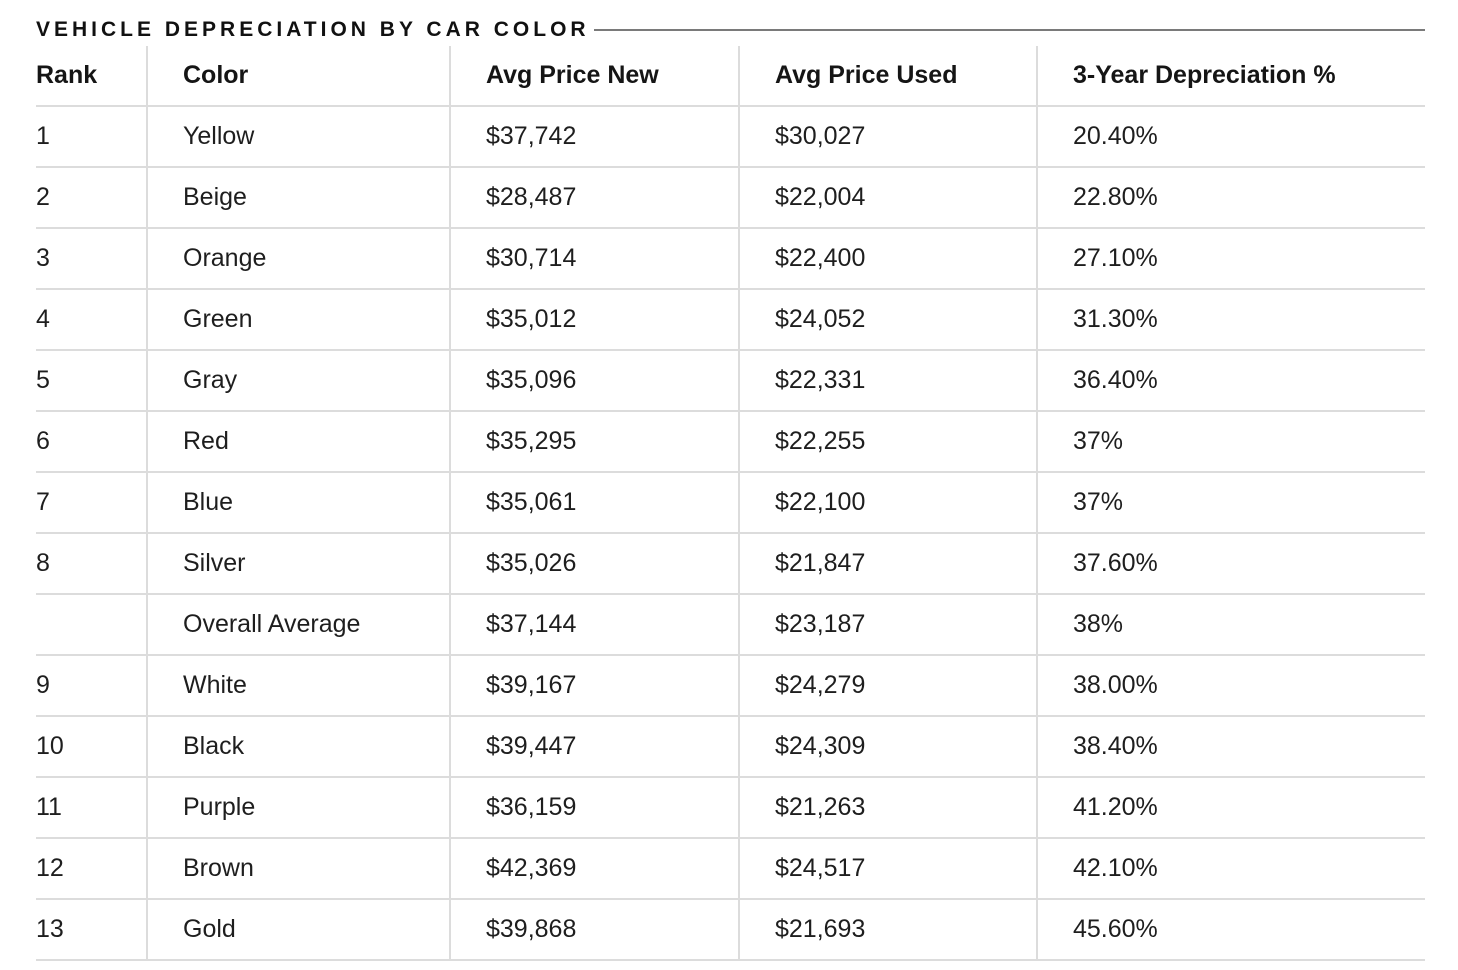  Describe the element at coordinates (1230, 564) in the screenshot. I see `cell-depreciation: 37.60%` at that location.